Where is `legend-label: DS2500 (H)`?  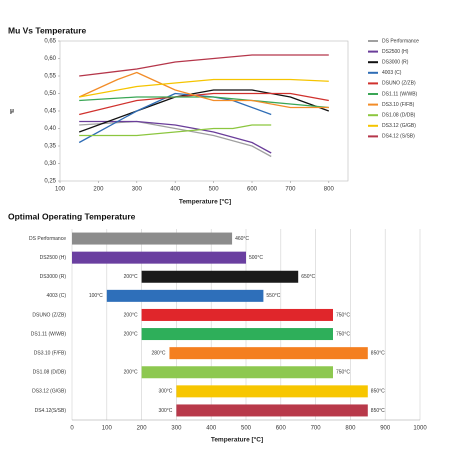
legend-label: DS2500 (H) is located at coordinates (395, 52).